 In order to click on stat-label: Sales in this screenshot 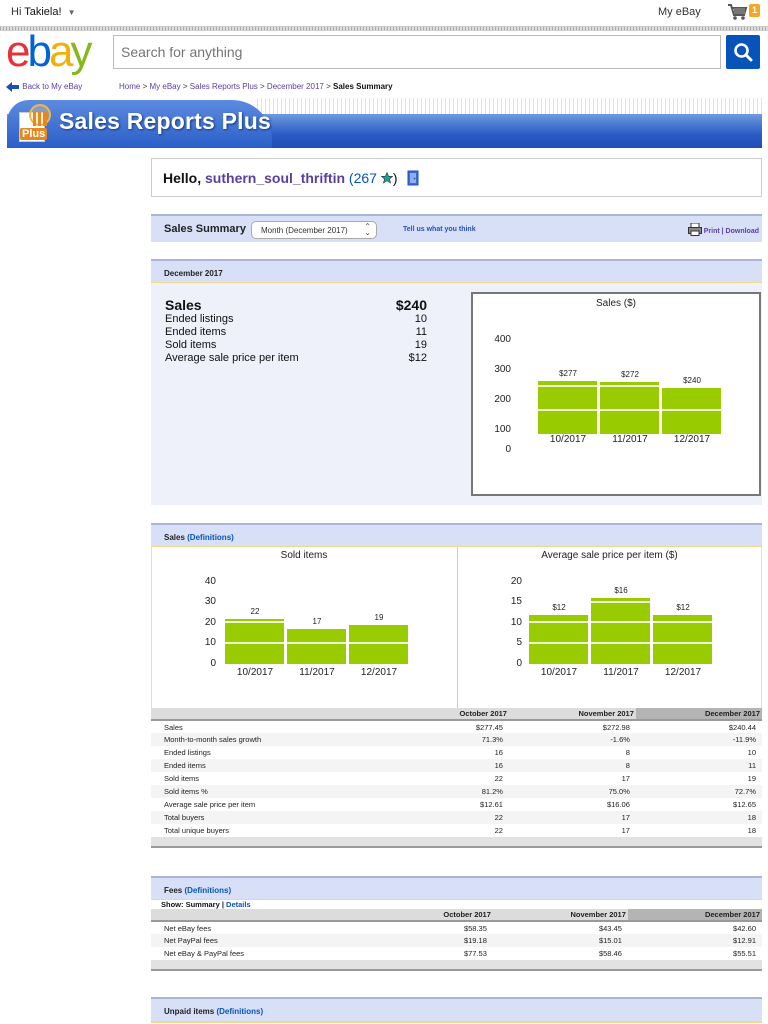, I will do `click(183, 305)`.